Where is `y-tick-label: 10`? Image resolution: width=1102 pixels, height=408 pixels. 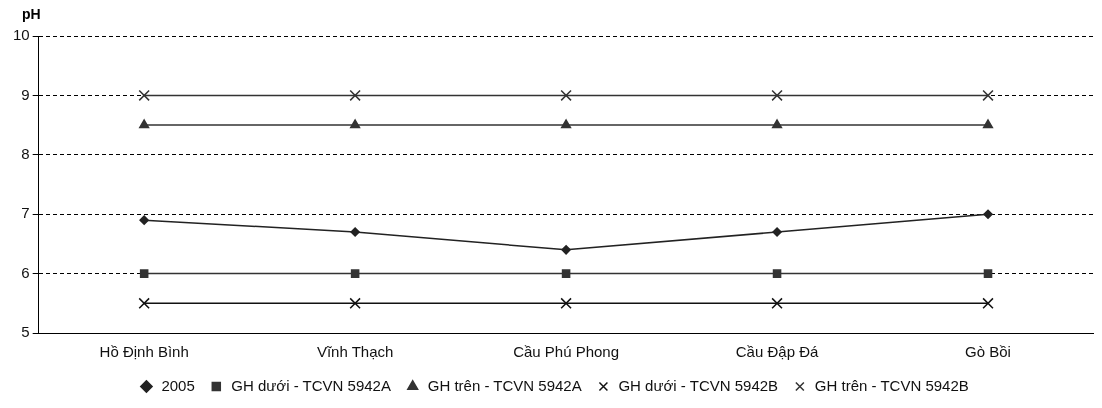 y-tick-label: 10 is located at coordinates (21, 35).